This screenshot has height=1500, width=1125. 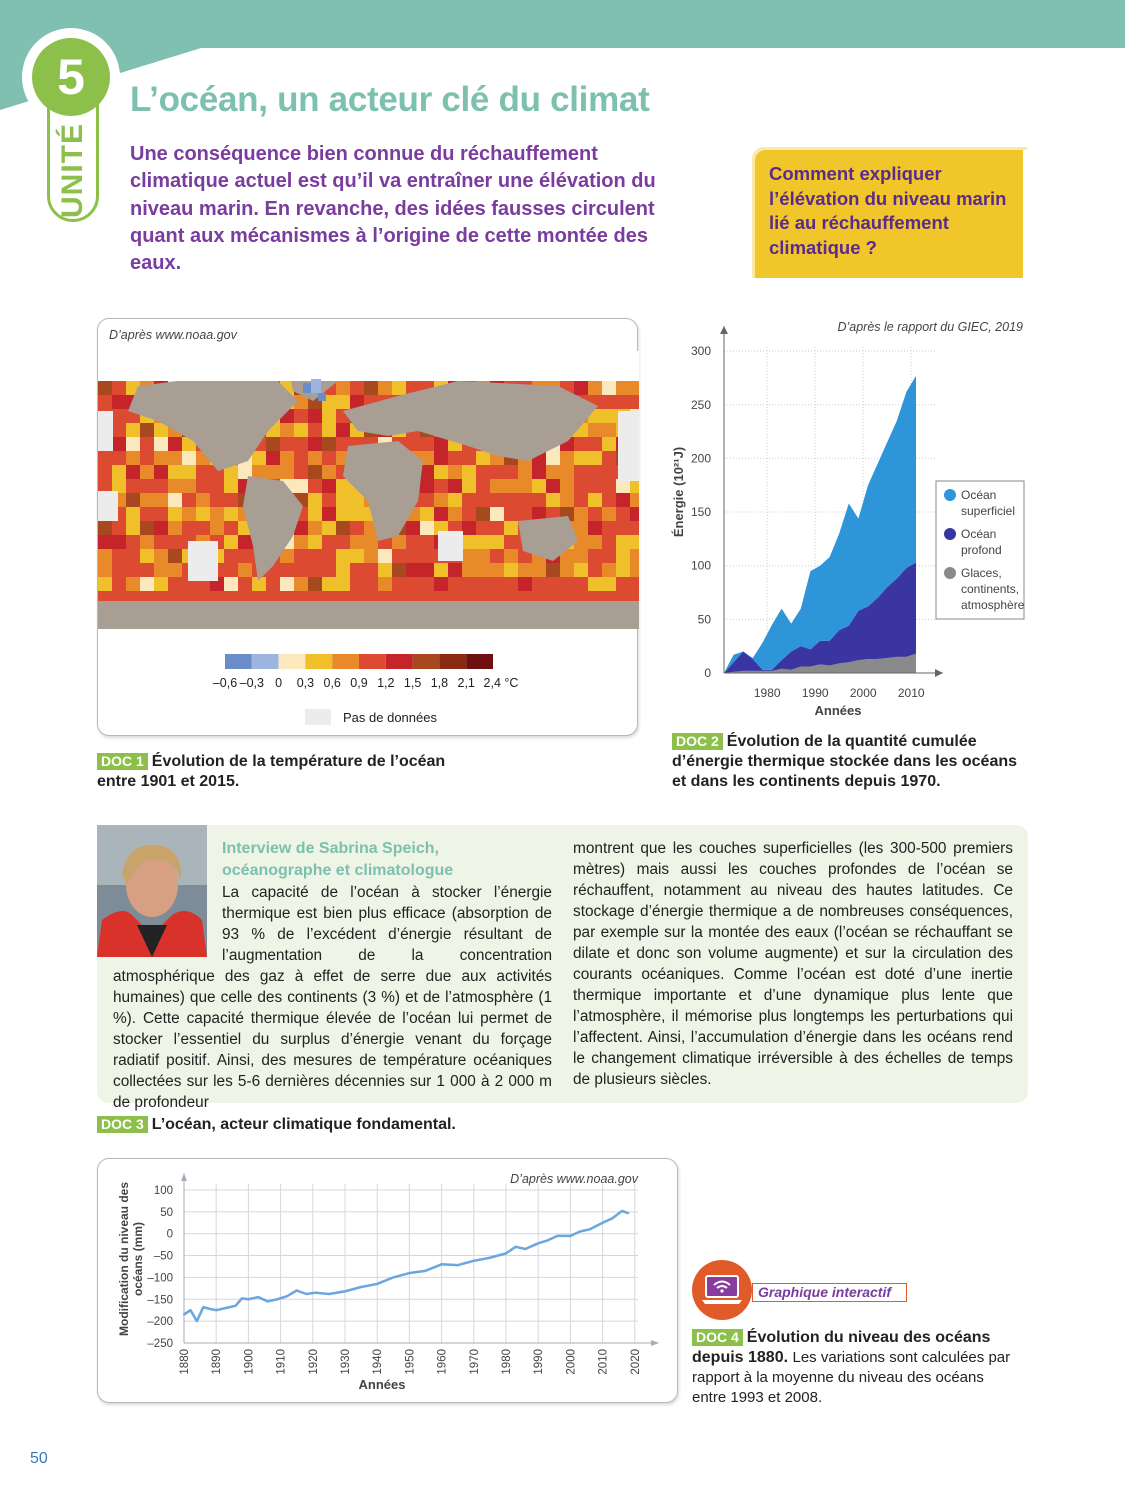 What do you see at coordinates (122, 1124) in the screenshot?
I see `doc3-badge: DOC 3` at bounding box center [122, 1124].